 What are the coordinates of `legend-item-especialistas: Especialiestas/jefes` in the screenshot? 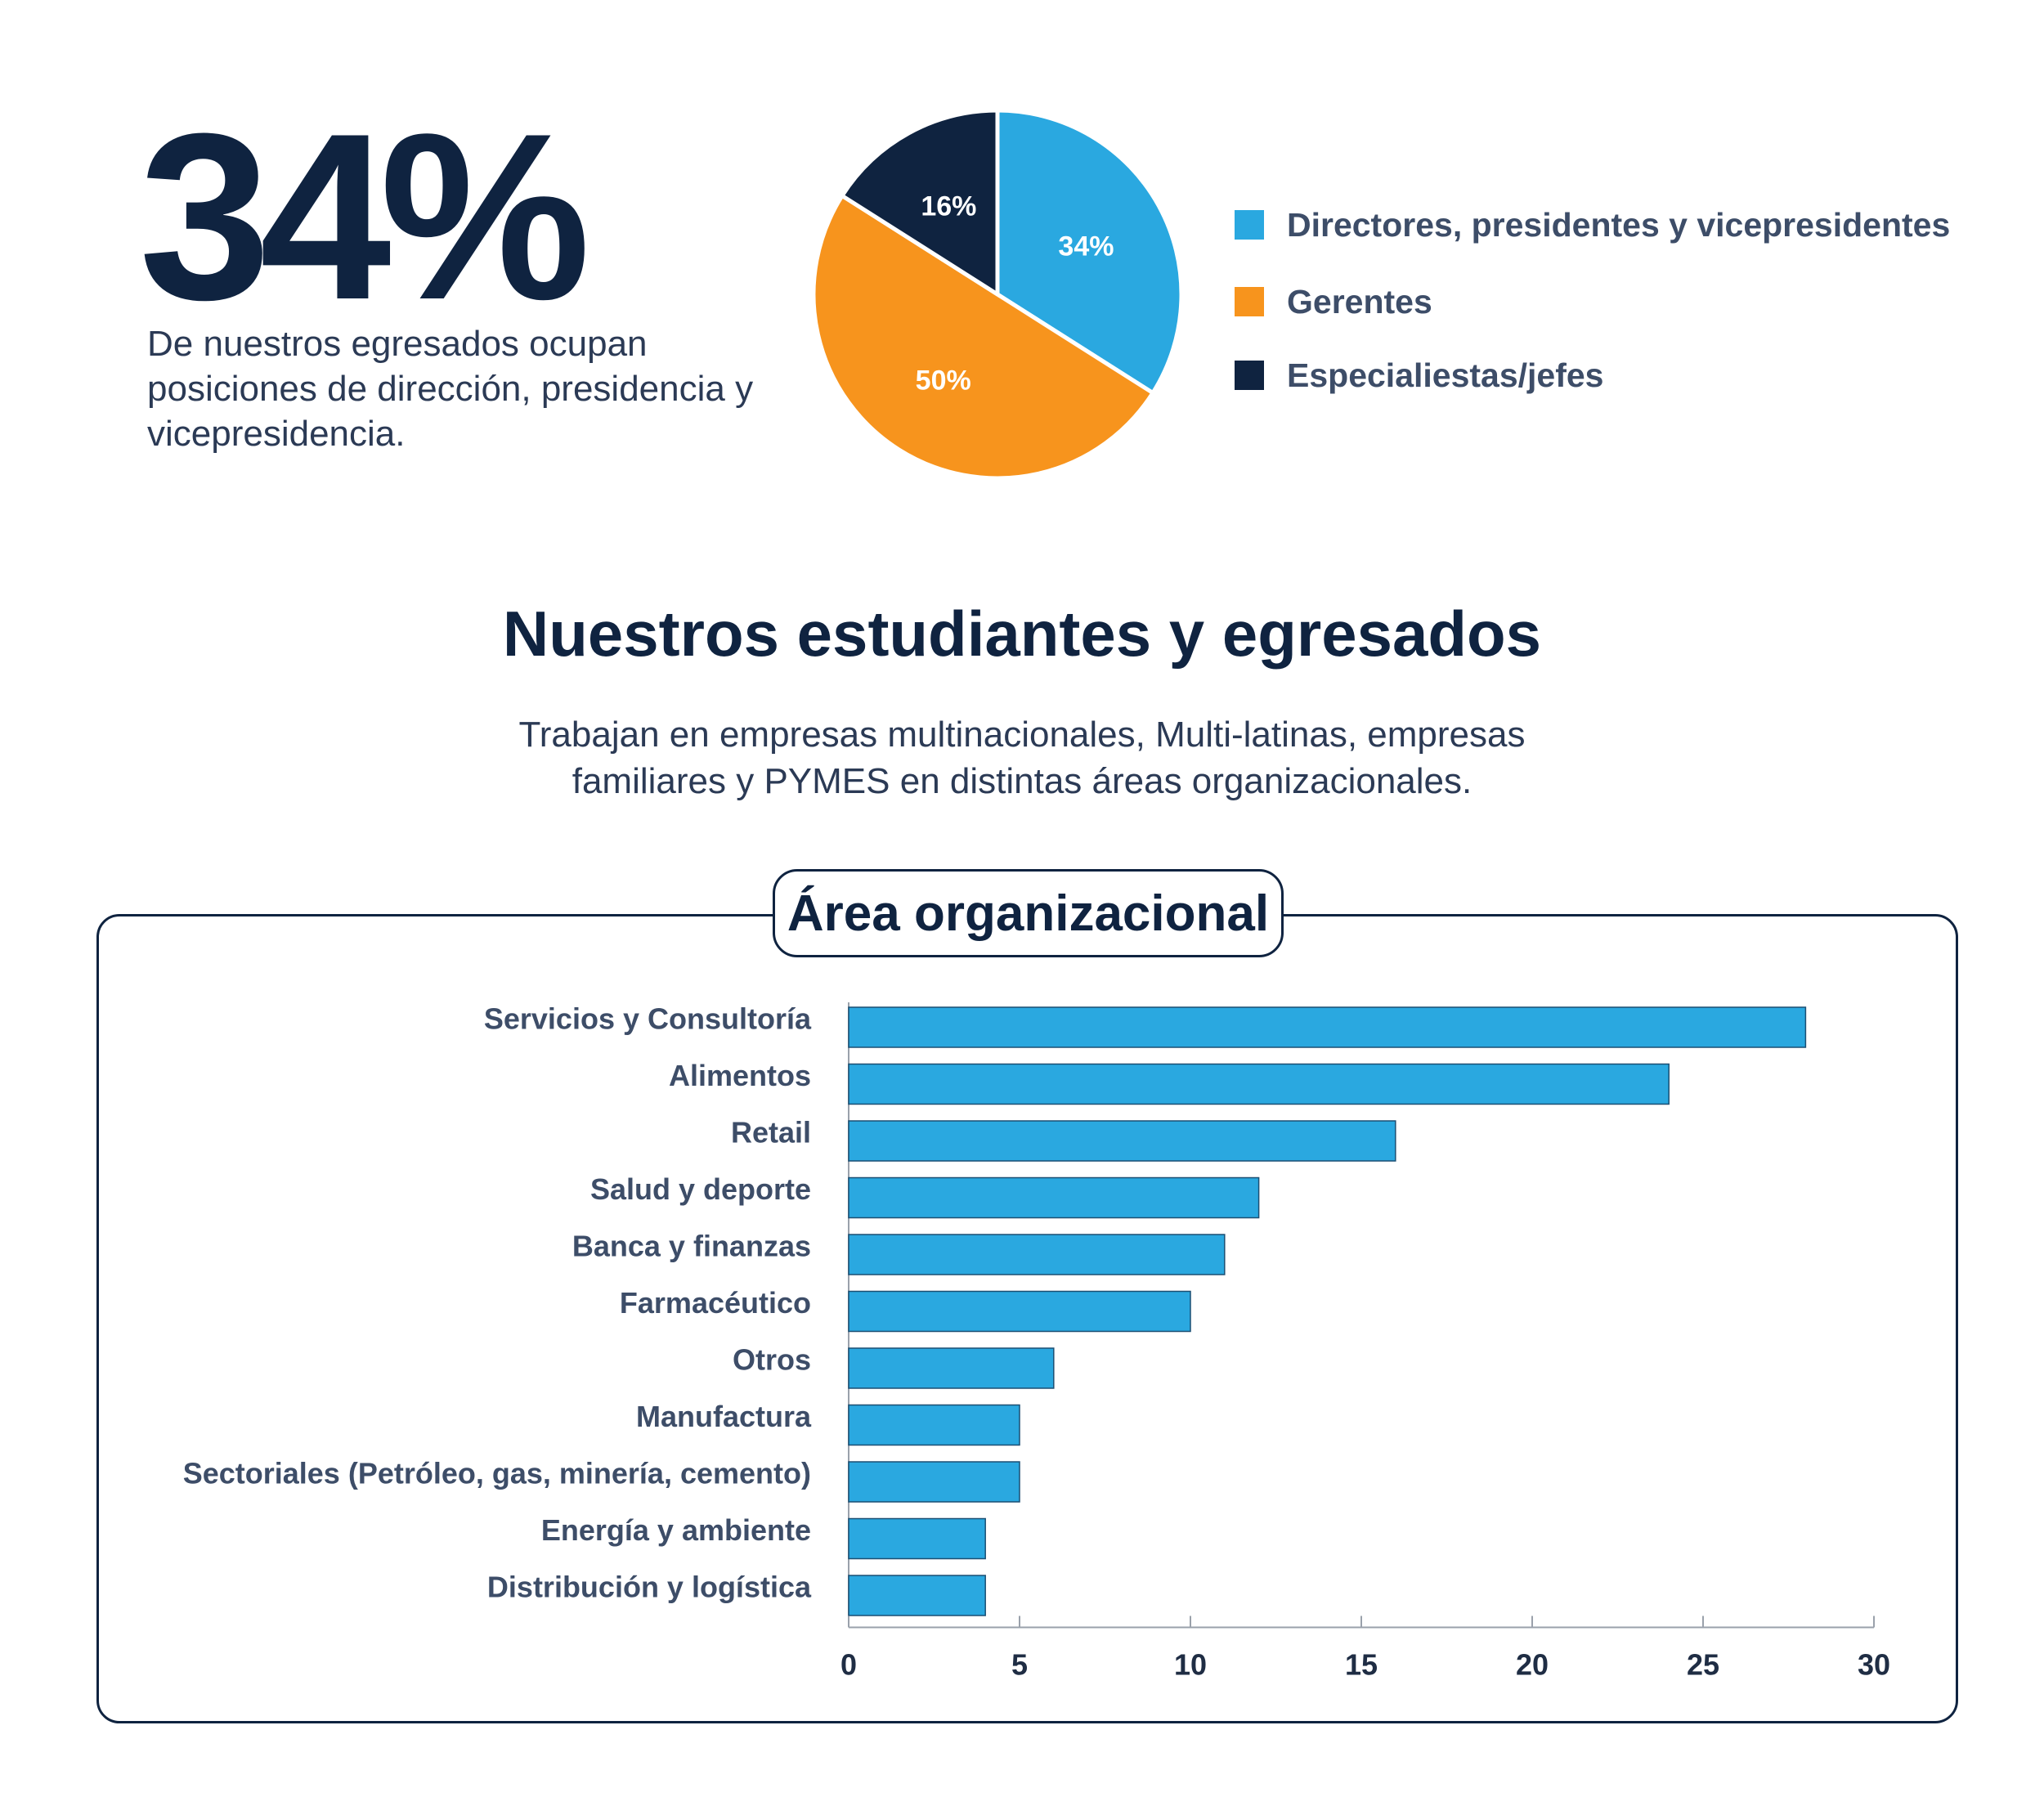 It's located at (1592, 375).